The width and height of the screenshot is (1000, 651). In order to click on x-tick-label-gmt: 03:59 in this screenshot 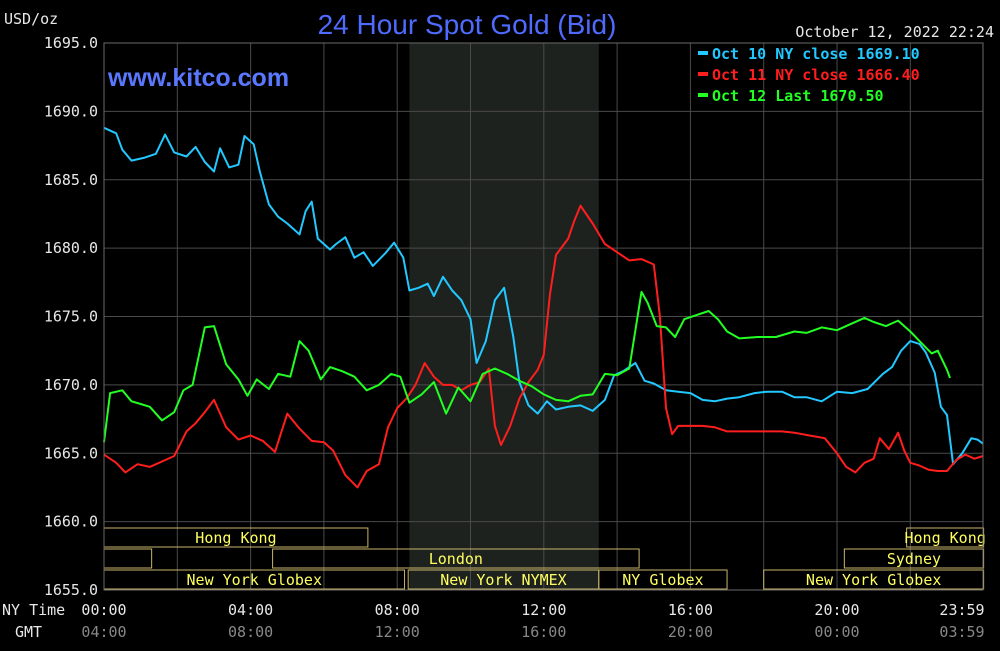, I will do `click(961, 632)`.